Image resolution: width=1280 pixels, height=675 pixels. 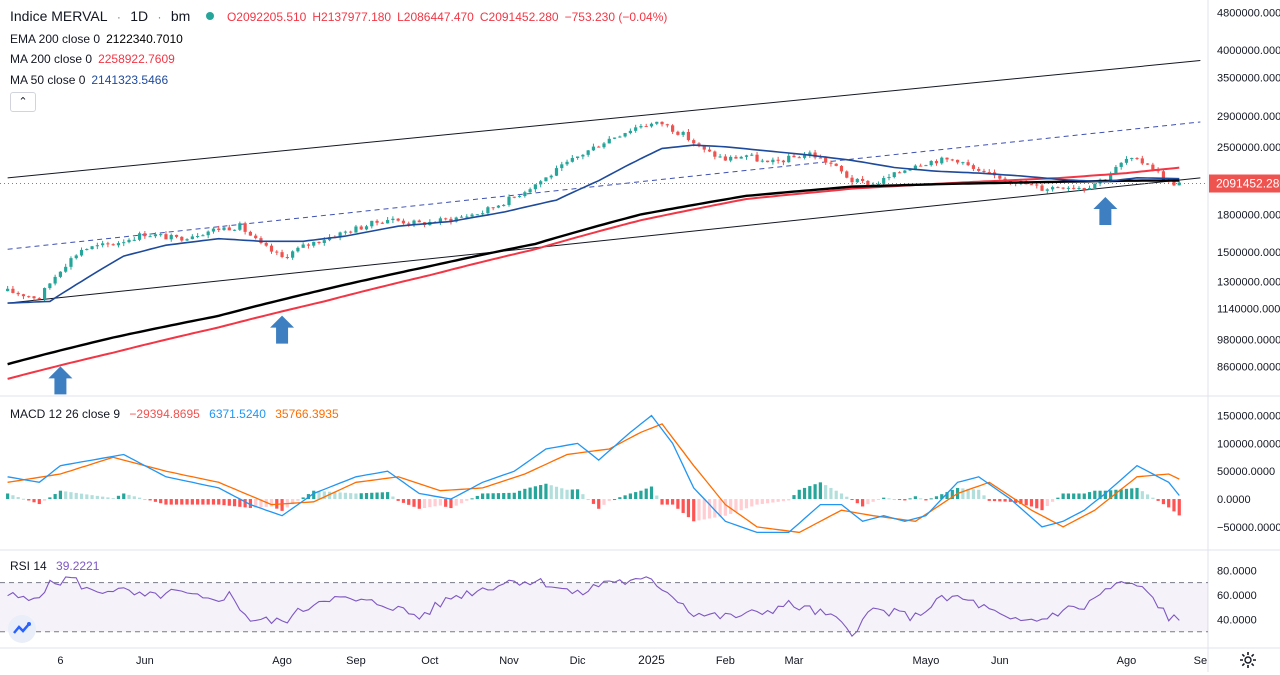 What do you see at coordinates (1248, 660) in the screenshot?
I see `gear-icon` at bounding box center [1248, 660].